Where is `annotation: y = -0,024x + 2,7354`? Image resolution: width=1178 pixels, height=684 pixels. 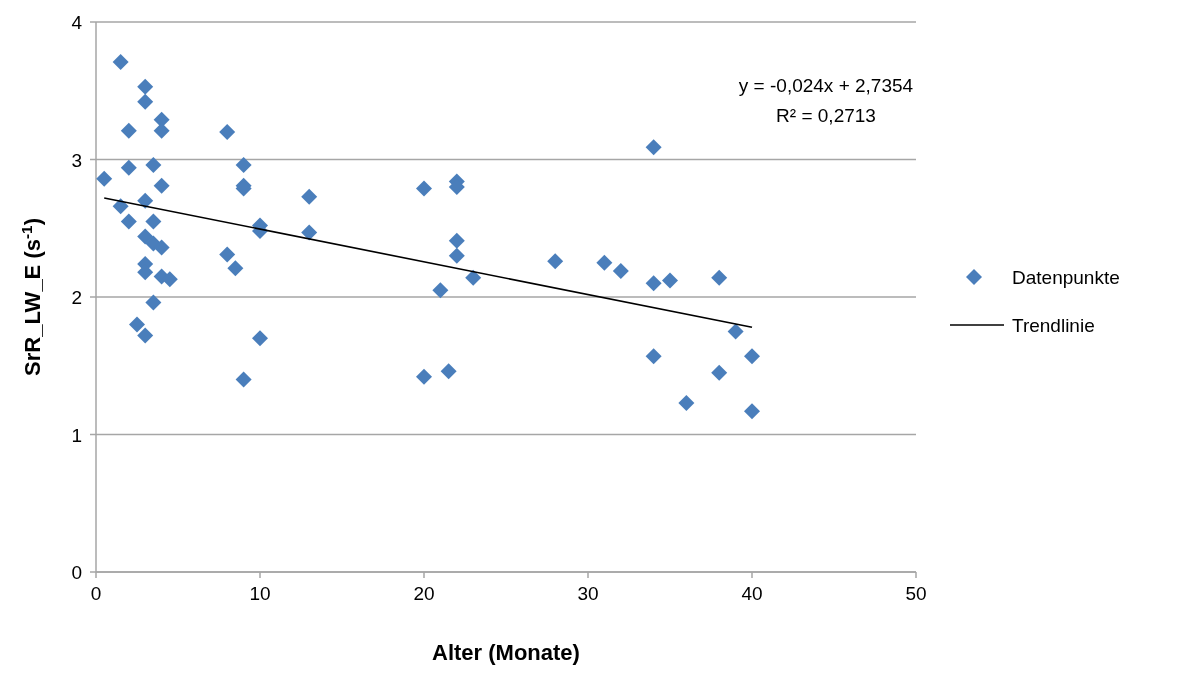
annotation: y = -0,024x + 2,7354 is located at coordinates (826, 85).